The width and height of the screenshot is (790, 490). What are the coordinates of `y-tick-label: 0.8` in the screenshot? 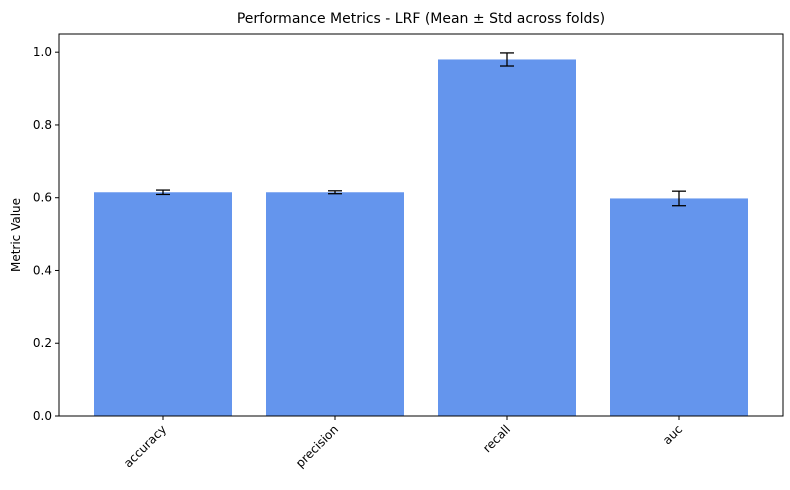 It's located at (42, 125).